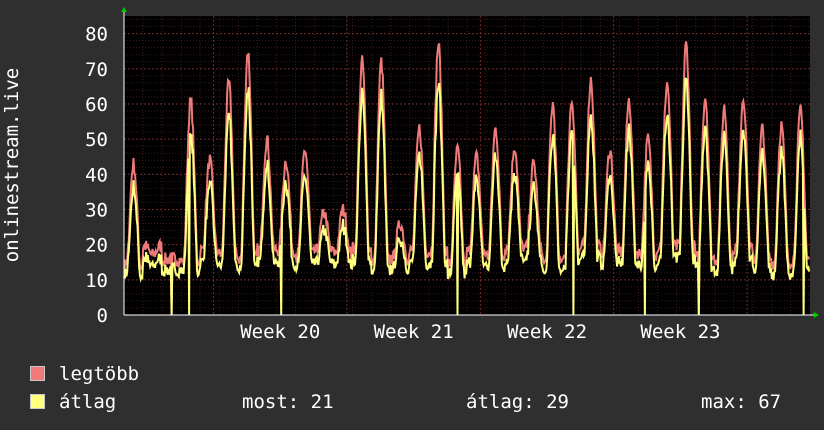 Image resolution: width=824 pixels, height=430 pixels. What do you see at coordinates (414, 332) in the screenshot?
I see `x-tick-label: Week 21` at bounding box center [414, 332].